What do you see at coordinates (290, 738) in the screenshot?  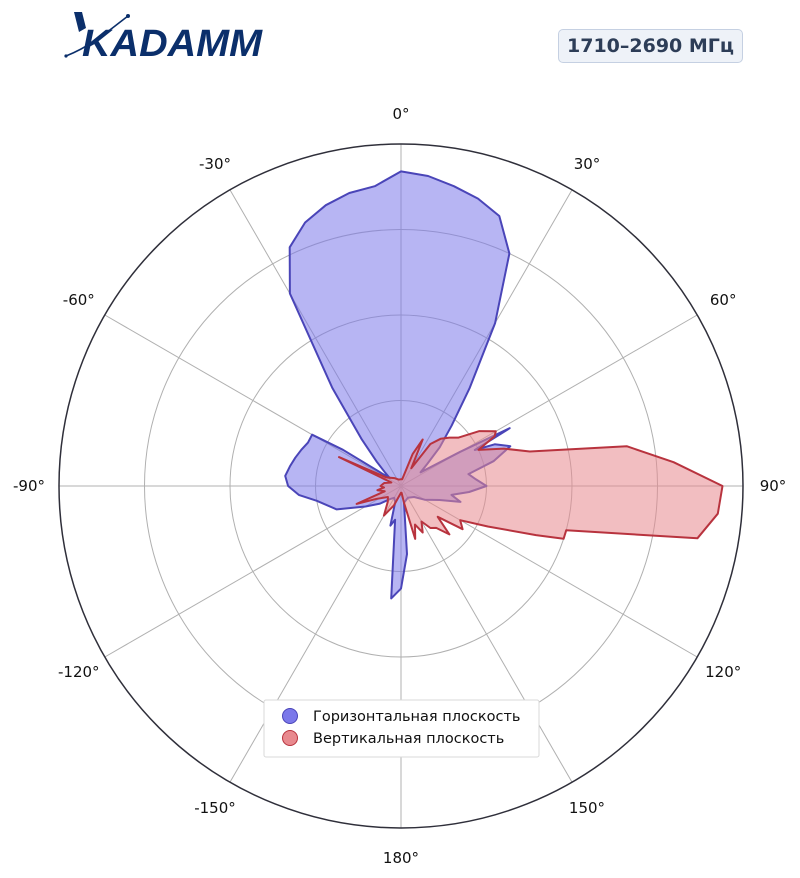 I see `legend-marker-vertical` at bounding box center [290, 738].